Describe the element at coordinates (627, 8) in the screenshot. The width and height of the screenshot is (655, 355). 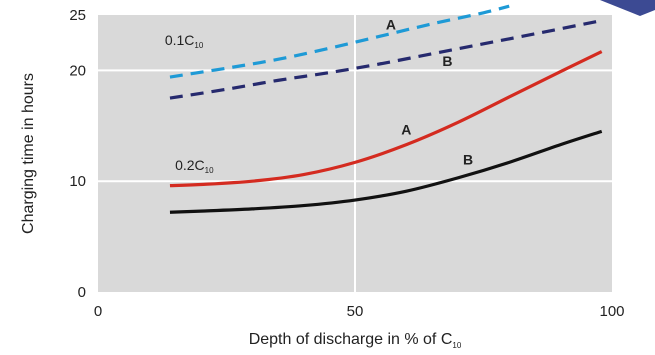
I see `corner-accent-shape` at that location.